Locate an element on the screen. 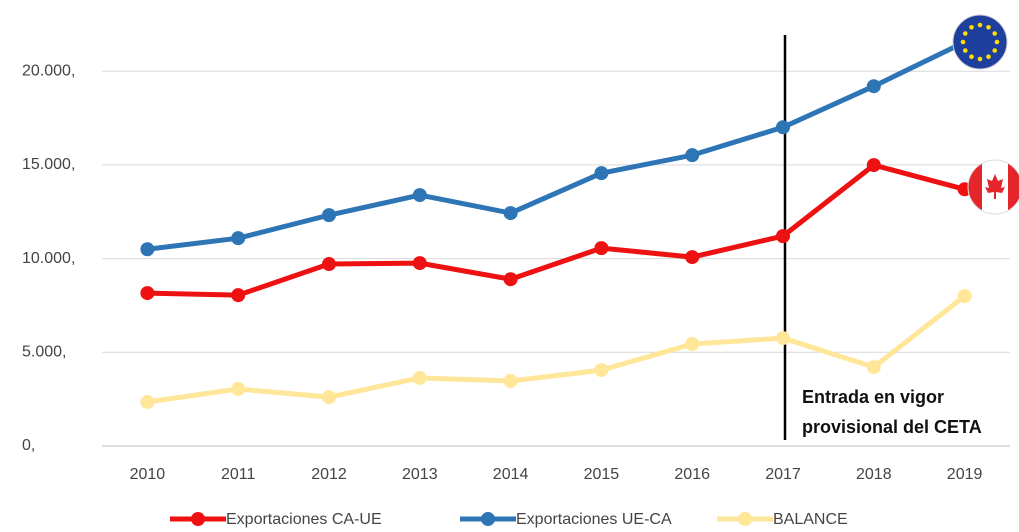 The image size is (1019, 532). canada-flag is located at coordinates (993, 187).